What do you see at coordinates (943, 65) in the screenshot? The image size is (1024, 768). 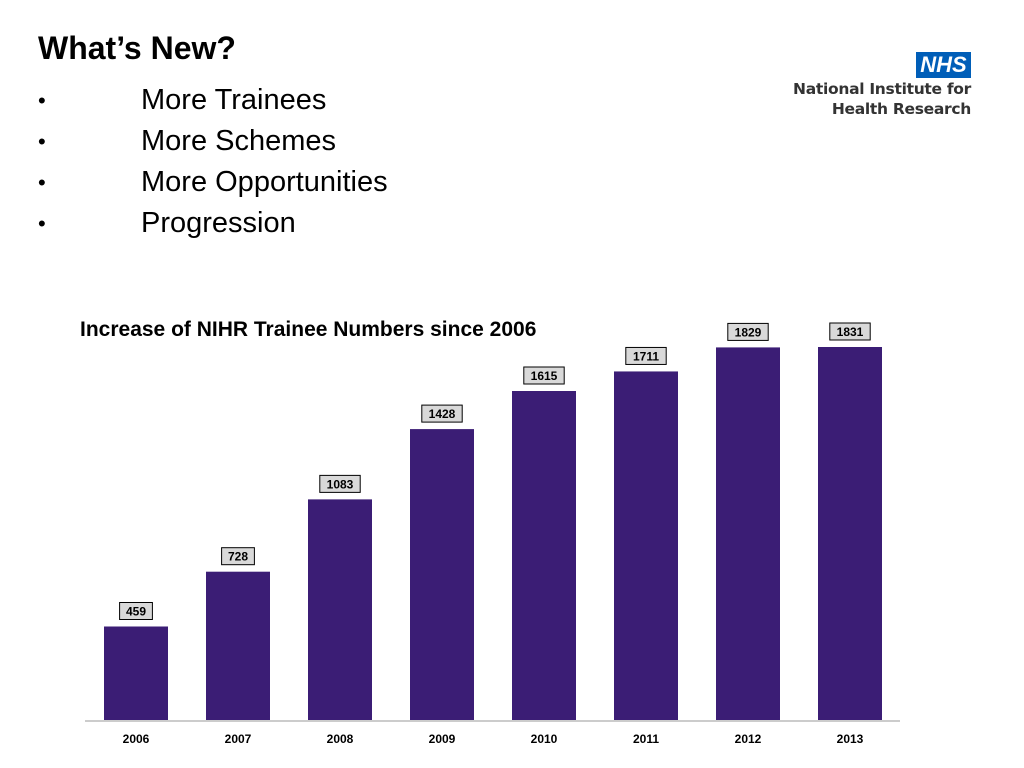 I see `nhs-badge: NHS` at bounding box center [943, 65].